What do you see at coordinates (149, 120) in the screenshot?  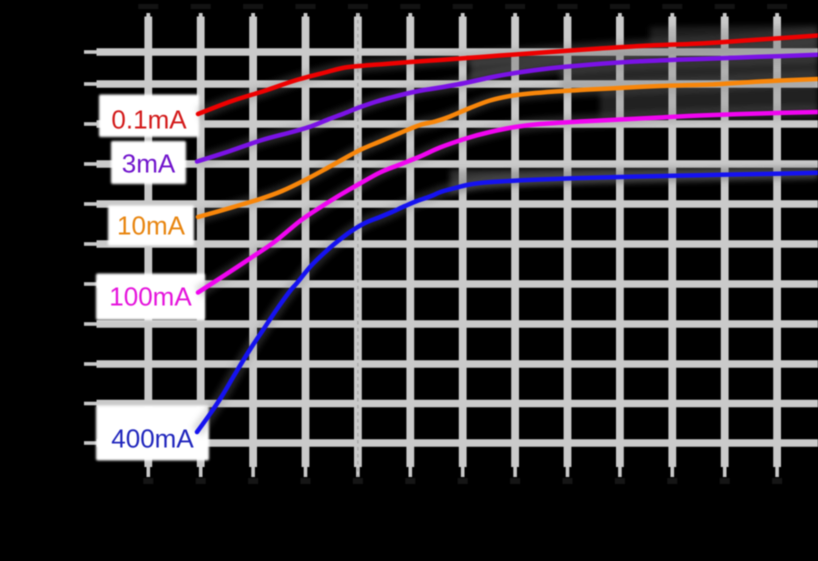 I see `svg-text: 0.1mA` at bounding box center [149, 120].